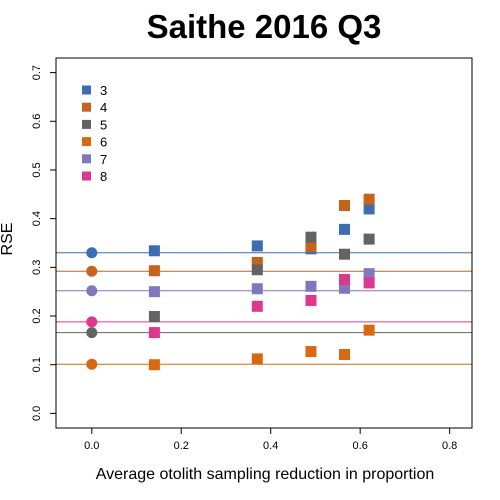 This screenshot has height=500, width=500. Describe the element at coordinates (37, 169) in the screenshot. I see `y-tick-label: 0.5` at that location.